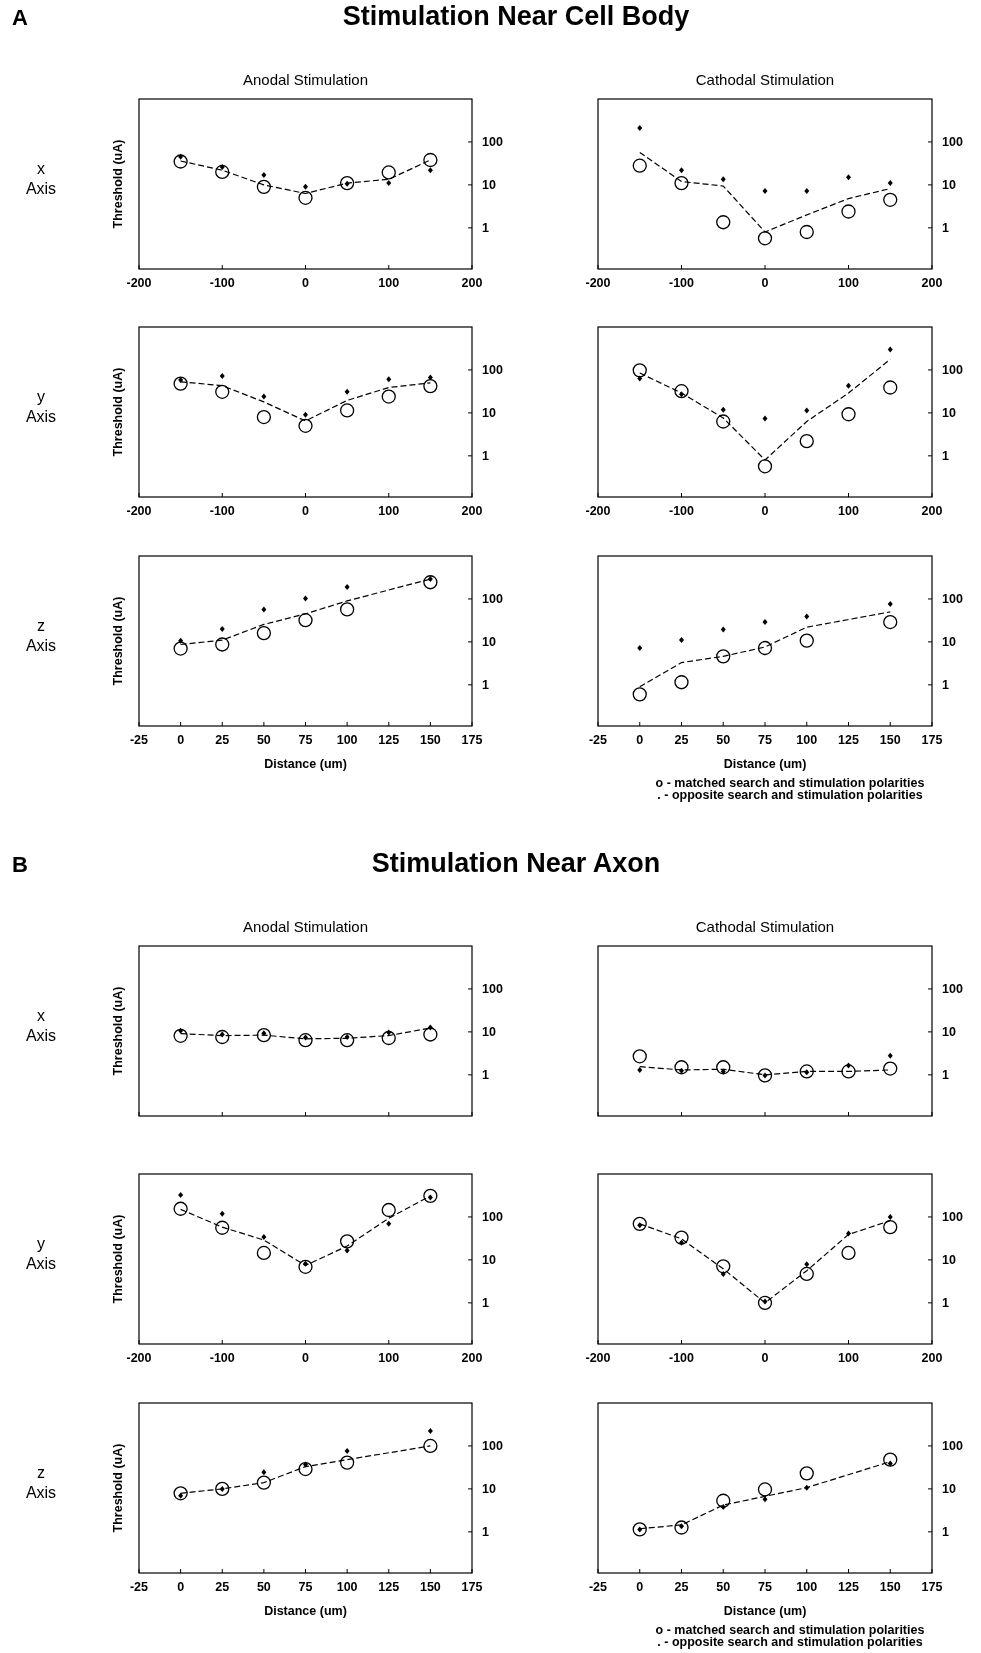 This screenshot has width=981, height=1653. Describe the element at coordinates (20, 17) in the screenshot. I see `text: A` at that location.